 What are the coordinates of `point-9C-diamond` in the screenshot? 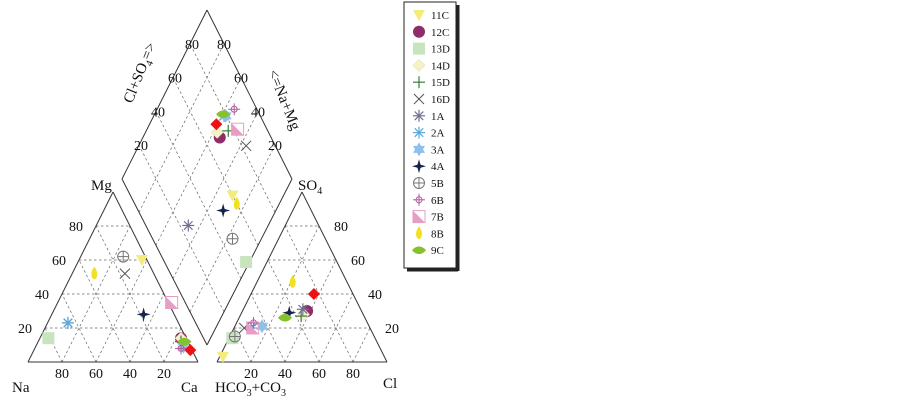 It's located at (223, 114).